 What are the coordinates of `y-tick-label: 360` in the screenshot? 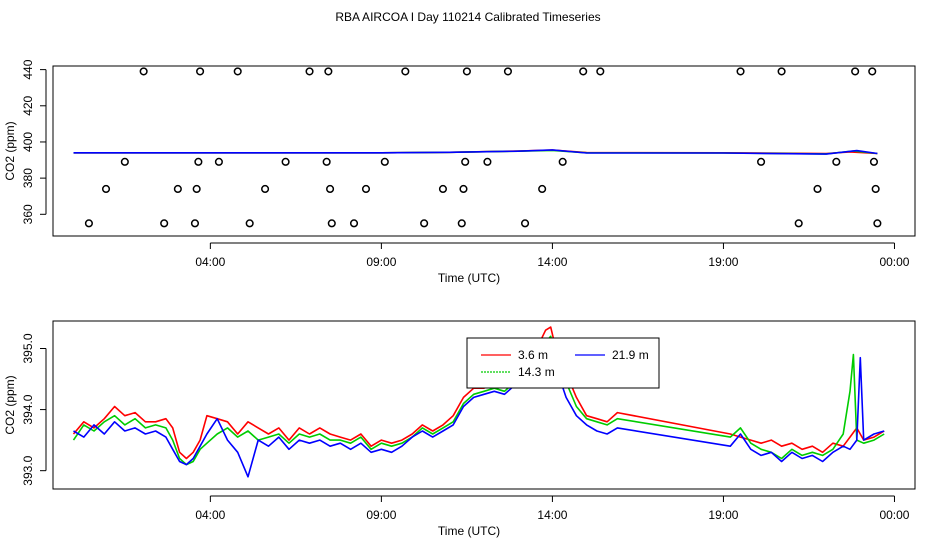 It's located at (28, 214).